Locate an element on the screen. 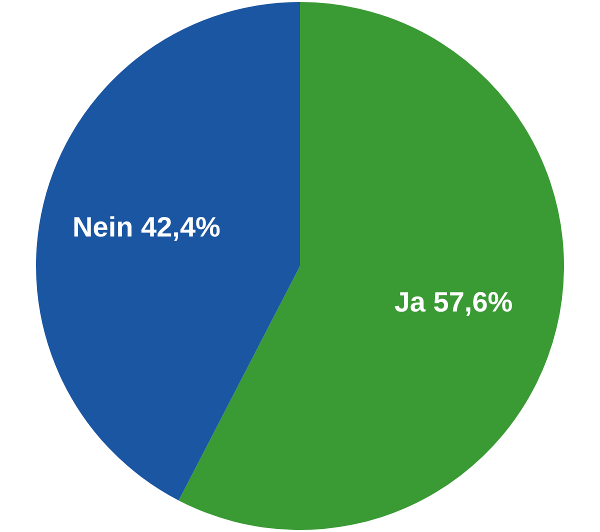  slice-label: Ja 57,6% is located at coordinates (453, 302).